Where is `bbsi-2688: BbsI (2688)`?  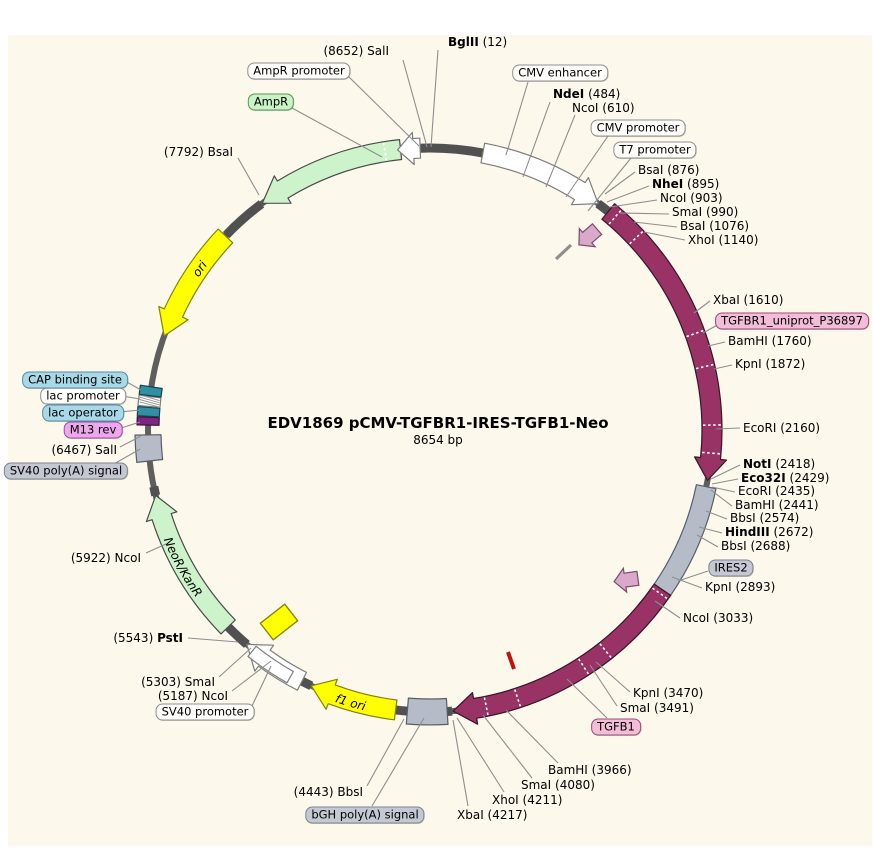
bbsi-2688: BbsI (2688) is located at coordinates (755, 546).